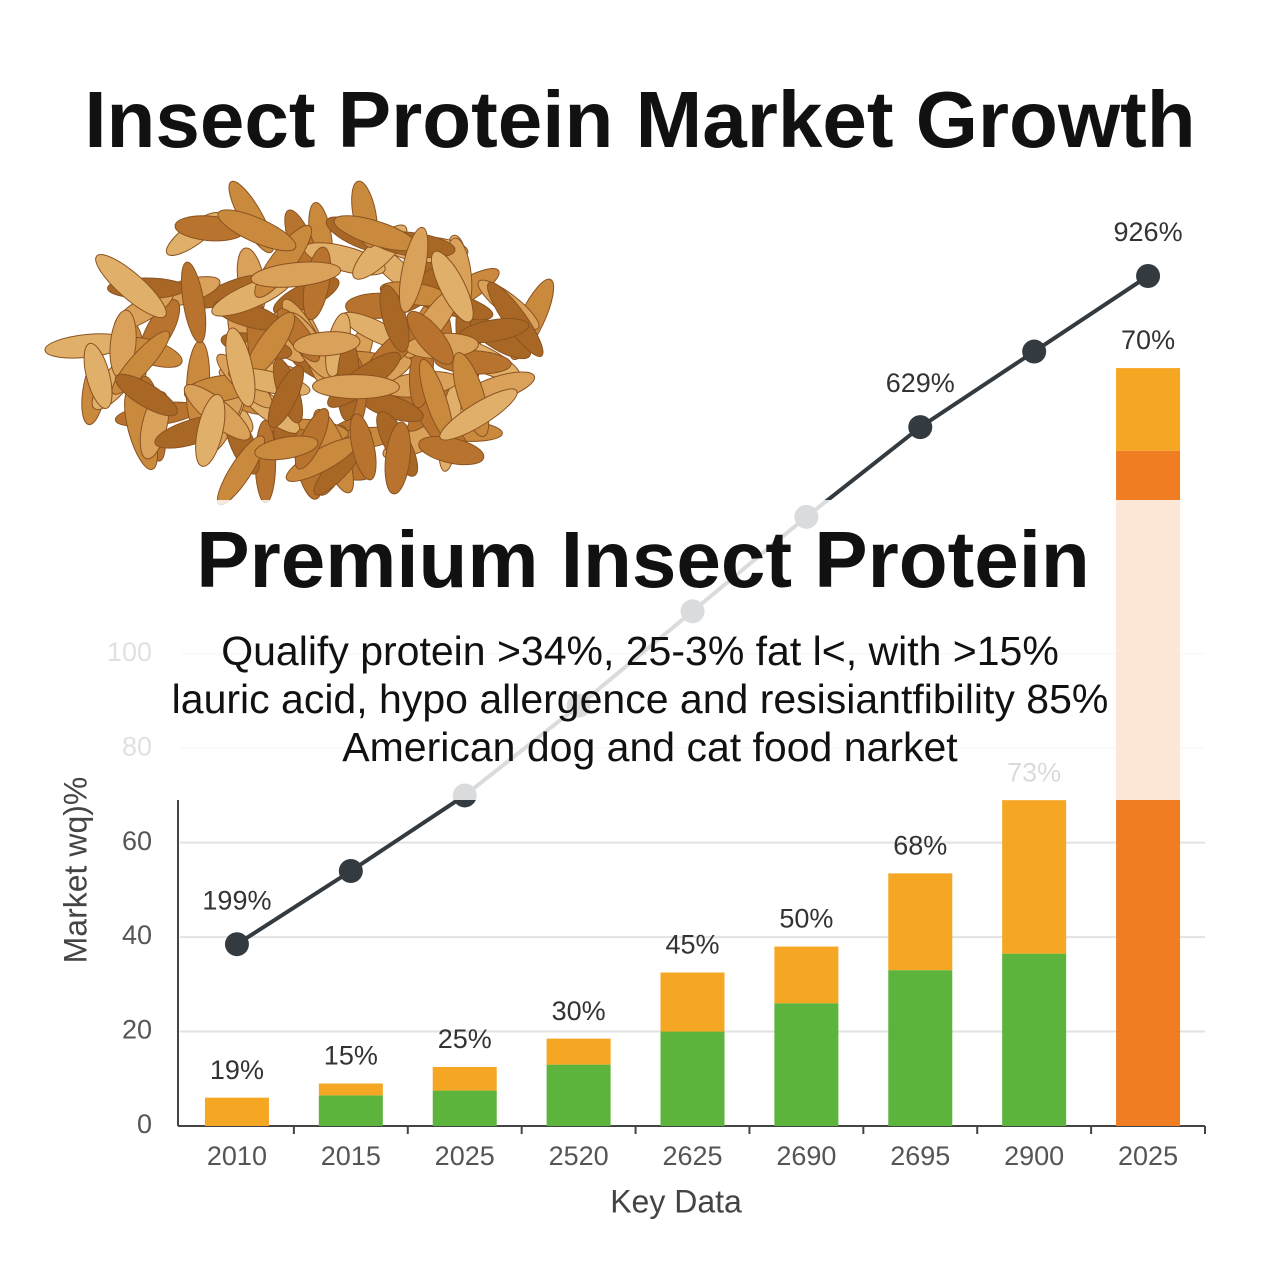 The image size is (1280, 1280). Describe the element at coordinates (237, 1156) in the screenshot. I see `x-tick-label: 2010` at that location.